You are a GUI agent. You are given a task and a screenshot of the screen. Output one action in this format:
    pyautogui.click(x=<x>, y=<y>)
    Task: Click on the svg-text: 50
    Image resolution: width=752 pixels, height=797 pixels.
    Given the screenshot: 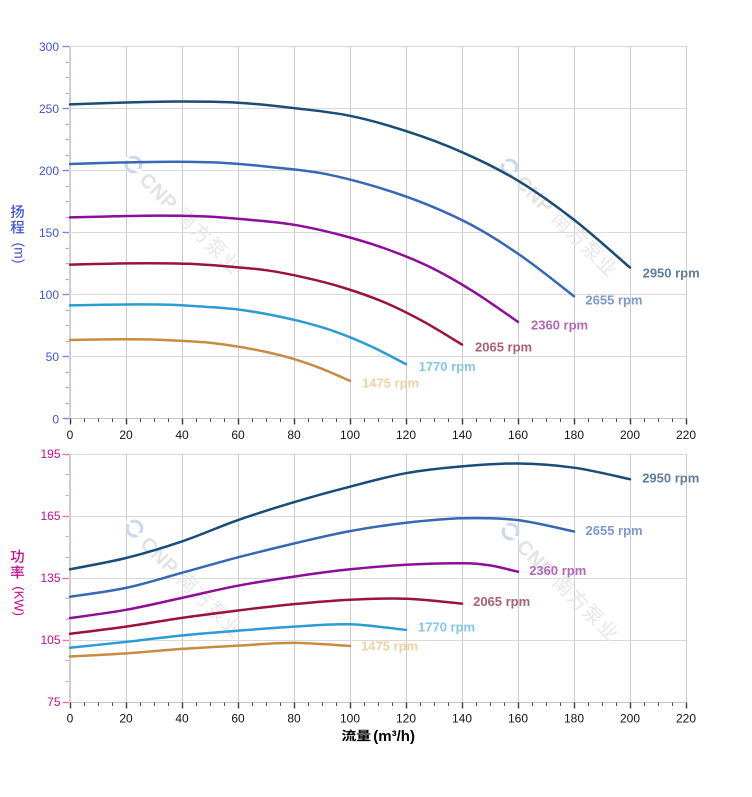 What is the action you would take?
    pyautogui.click(x=53, y=357)
    